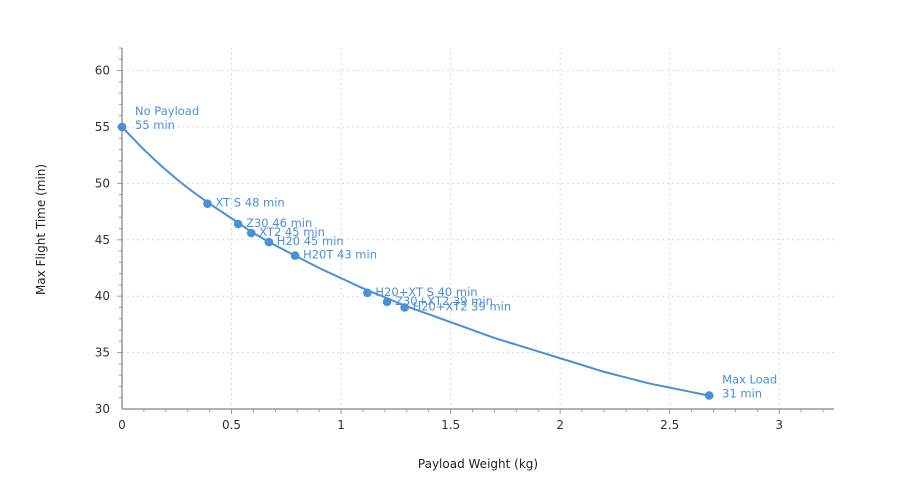  What do you see at coordinates (292, 232) in the screenshot?
I see `data-point-label: XT2 45 min` at bounding box center [292, 232].